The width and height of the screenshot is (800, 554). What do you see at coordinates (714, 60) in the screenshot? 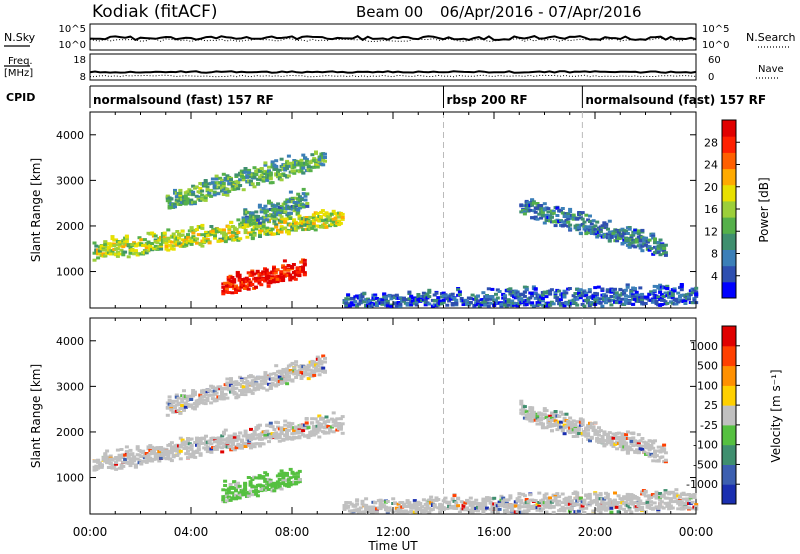
I see `nave-tick-top: 60` at bounding box center [714, 60].